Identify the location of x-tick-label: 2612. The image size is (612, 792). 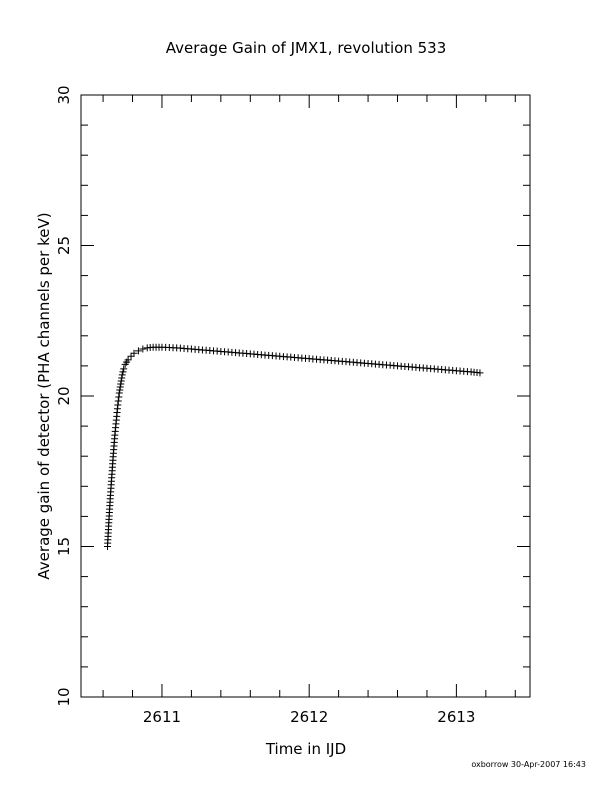
(309, 717).